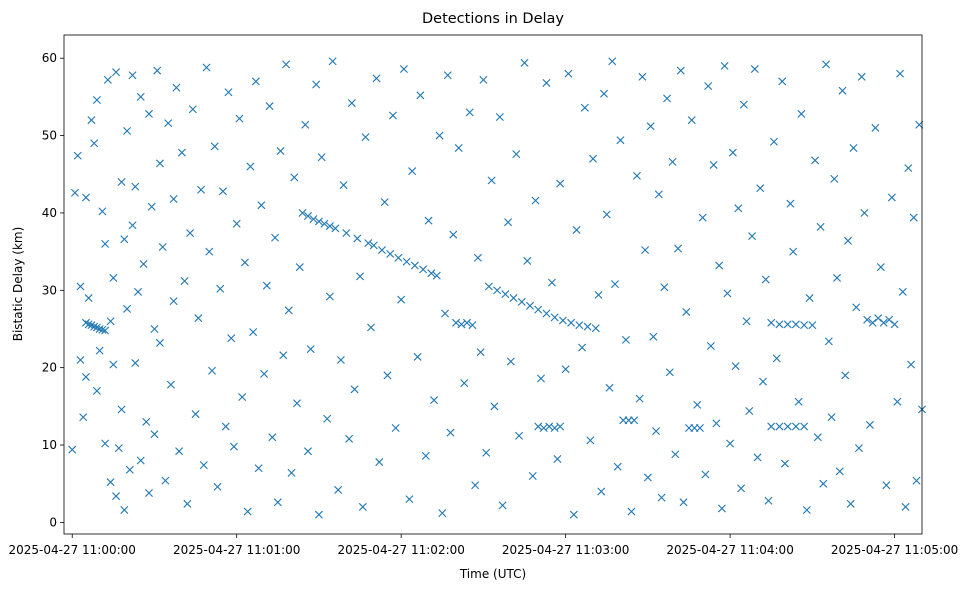  I want to click on chart-title: Detections in Delay, so click(493, 19).